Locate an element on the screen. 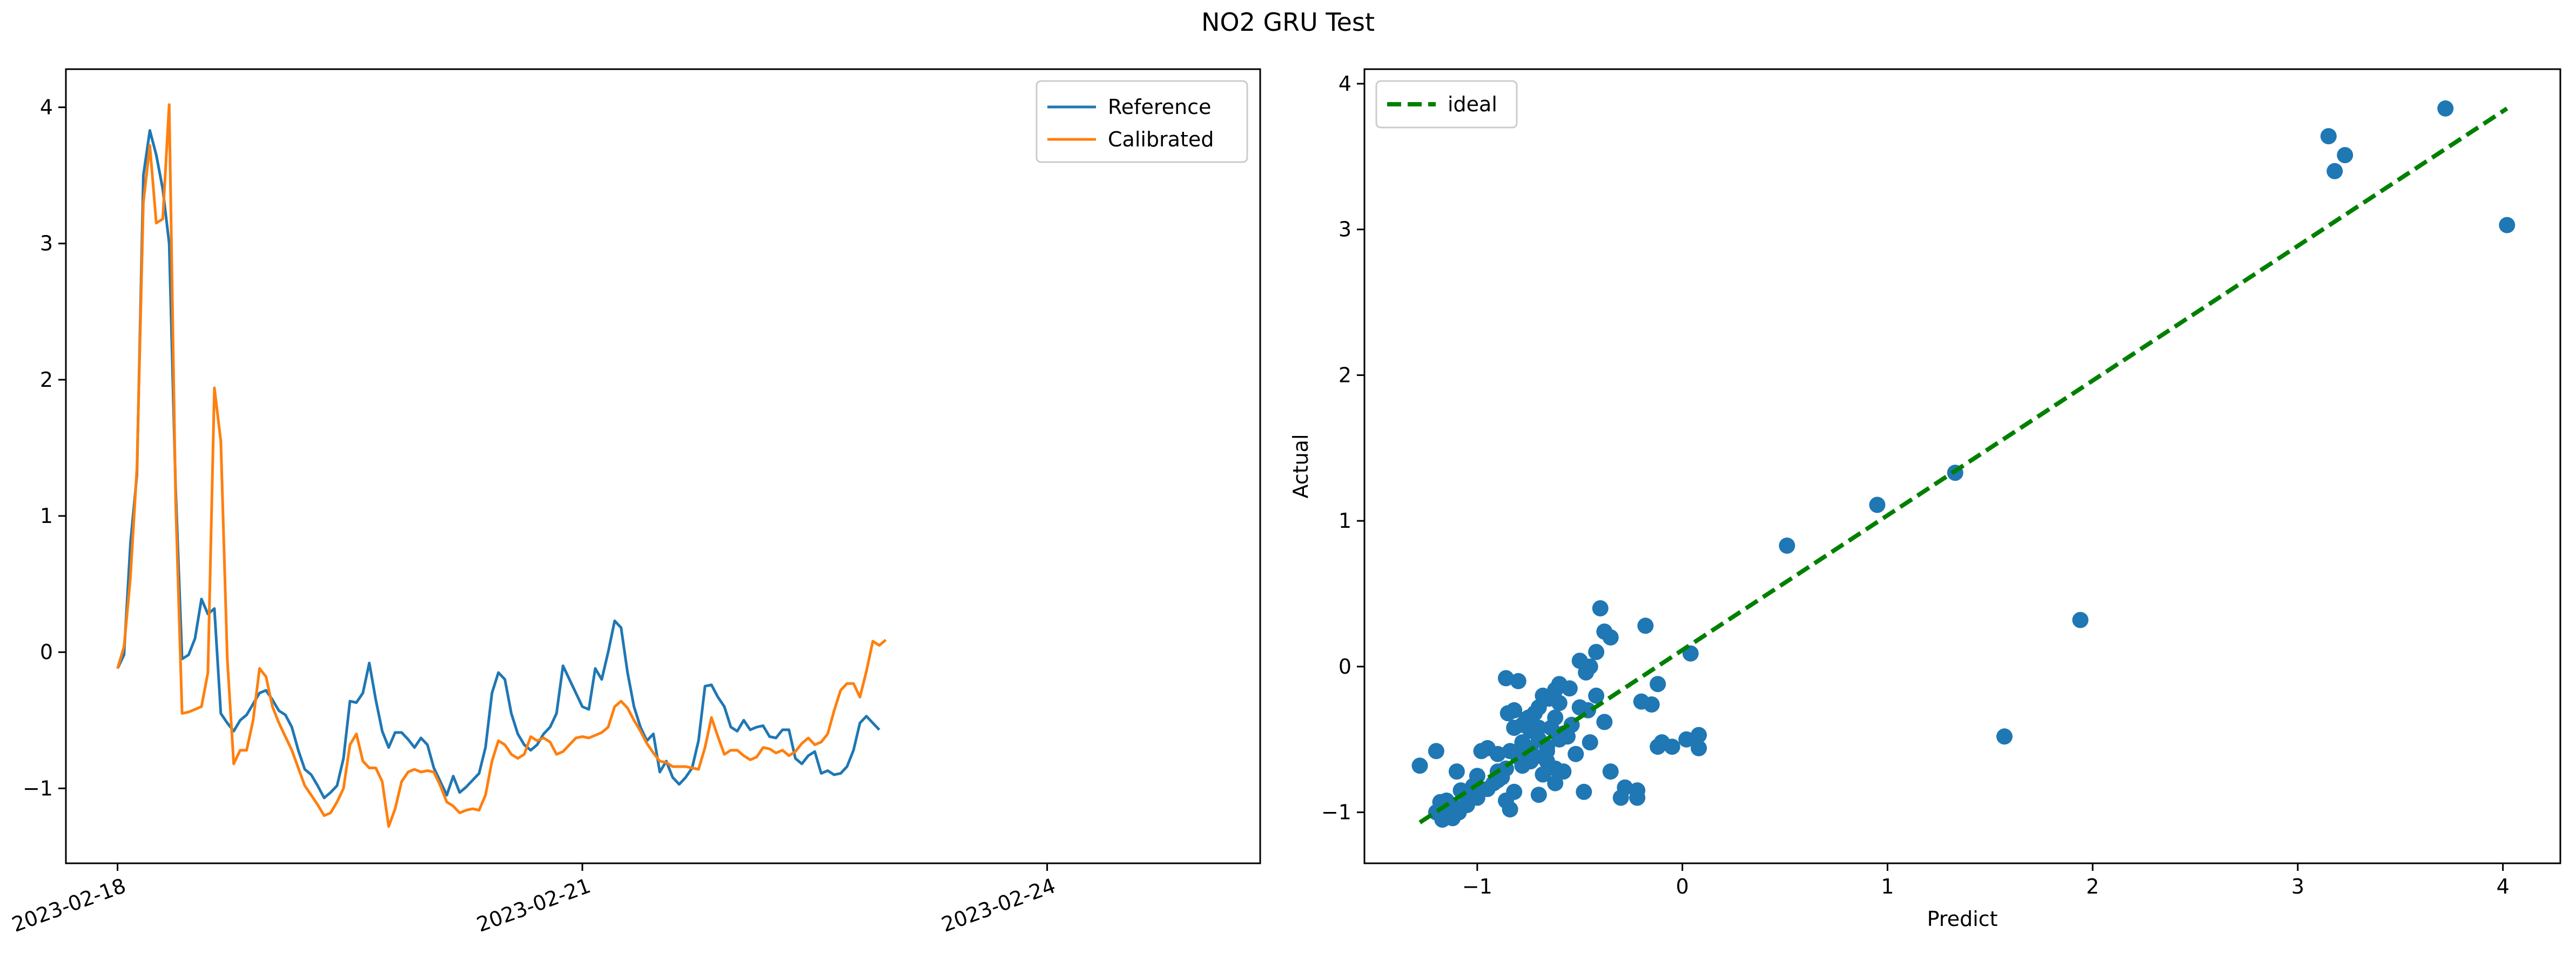 The width and height of the screenshot is (2576, 960). x-tick-label: 0 is located at coordinates (1682, 886).